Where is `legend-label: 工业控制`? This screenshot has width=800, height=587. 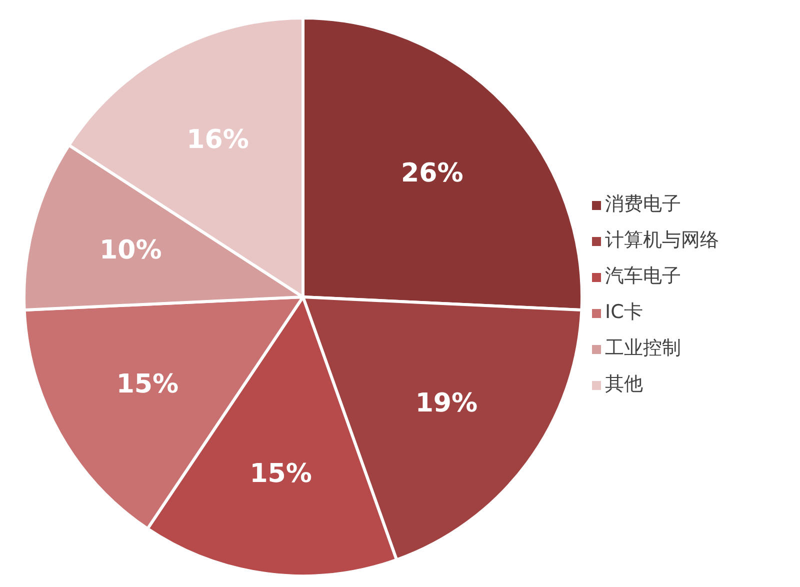 legend-label: 工业控制 is located at coordinates (643, 347).